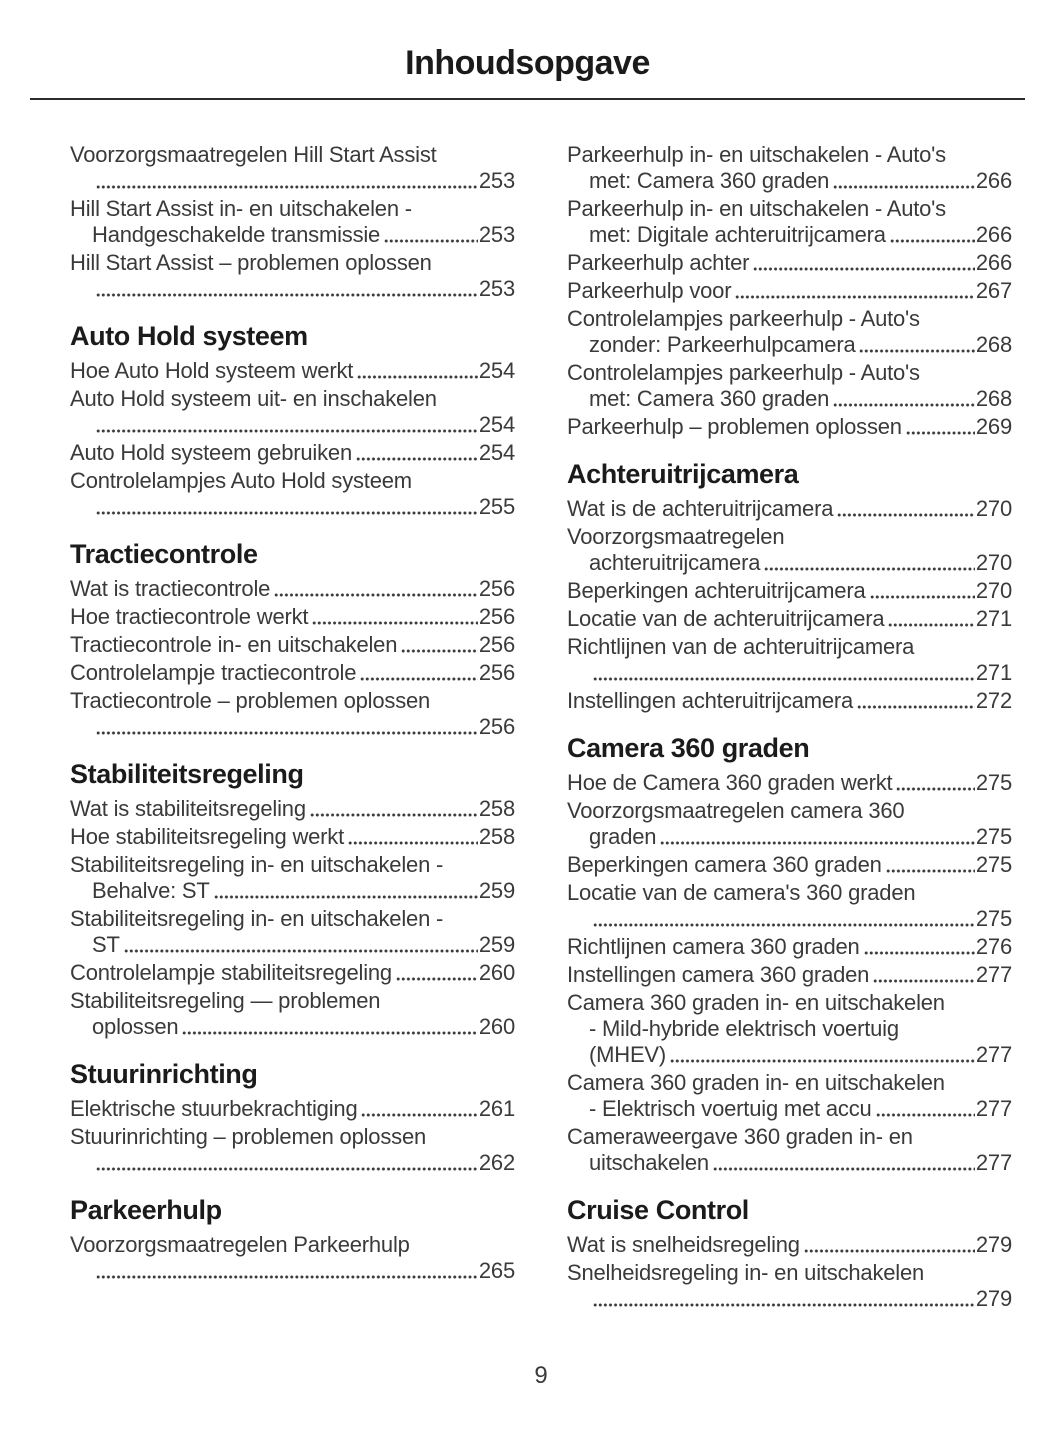 This screenshot has width=1055, height=1448. I want to click on toc-entry-text: uitschakelen, so click(649, 1162).